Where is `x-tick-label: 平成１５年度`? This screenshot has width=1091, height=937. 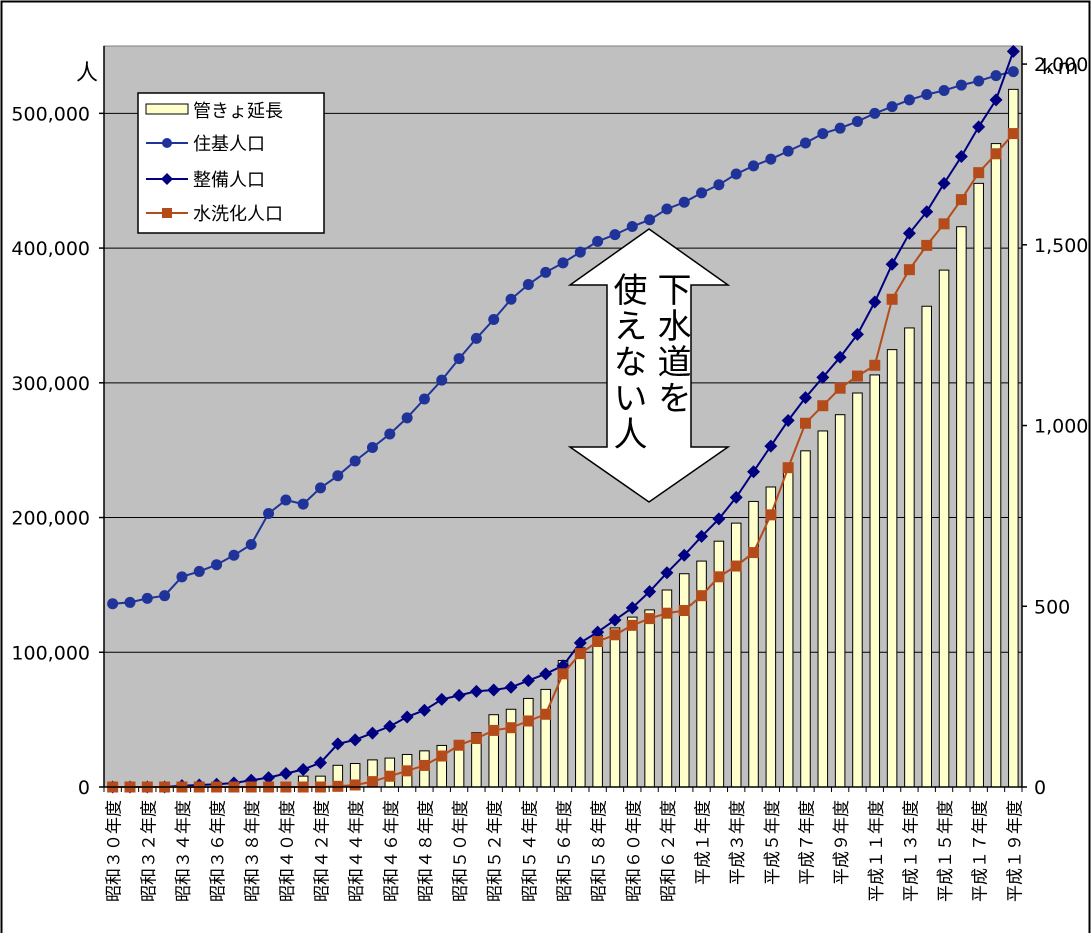
x-tick-label: 平成１５年度 is located at coordinates (946, 851).